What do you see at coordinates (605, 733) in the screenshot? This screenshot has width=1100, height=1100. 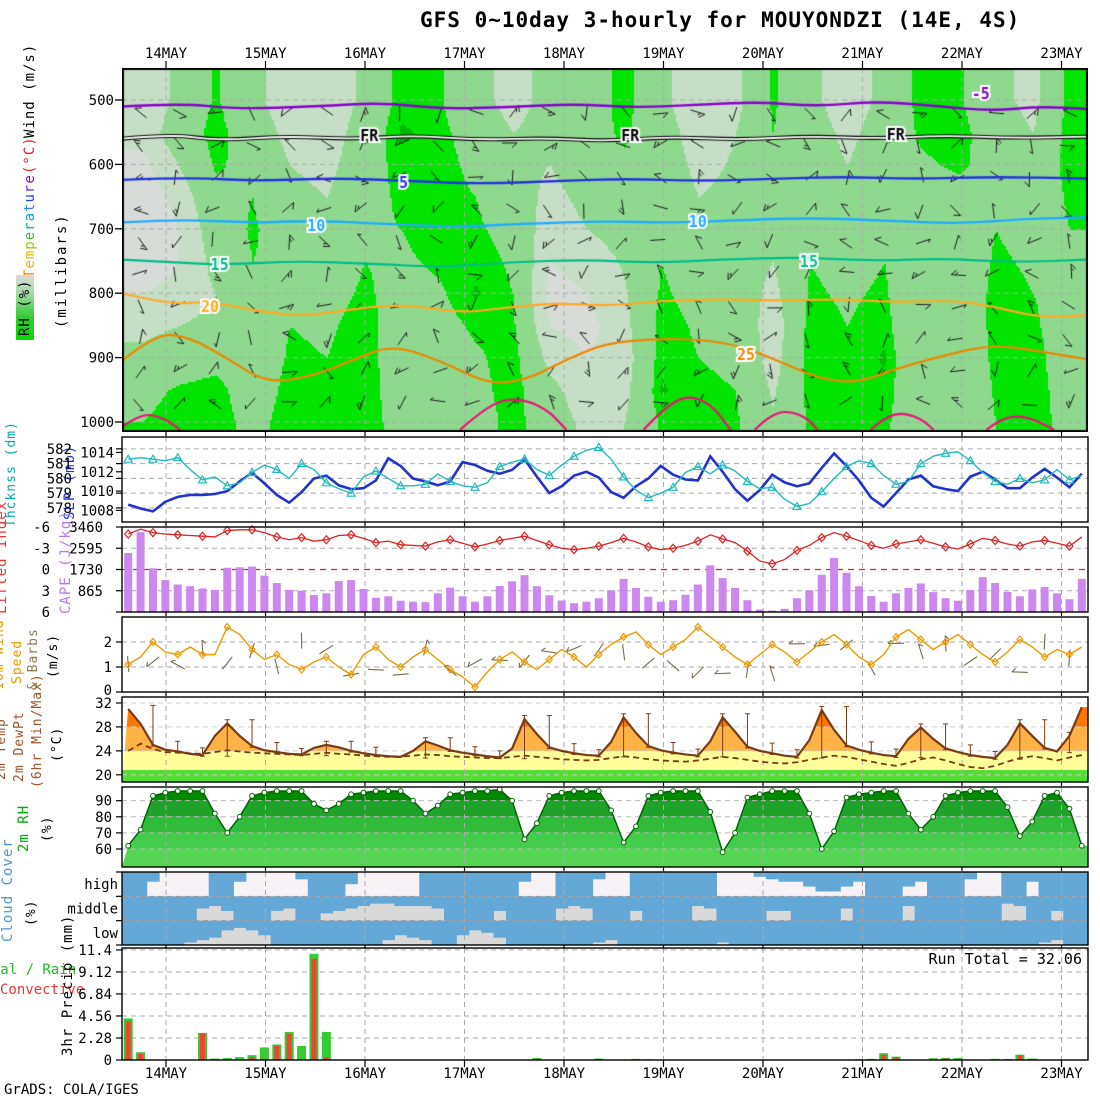 I see `temp-line` at bounding box center [605, 733].